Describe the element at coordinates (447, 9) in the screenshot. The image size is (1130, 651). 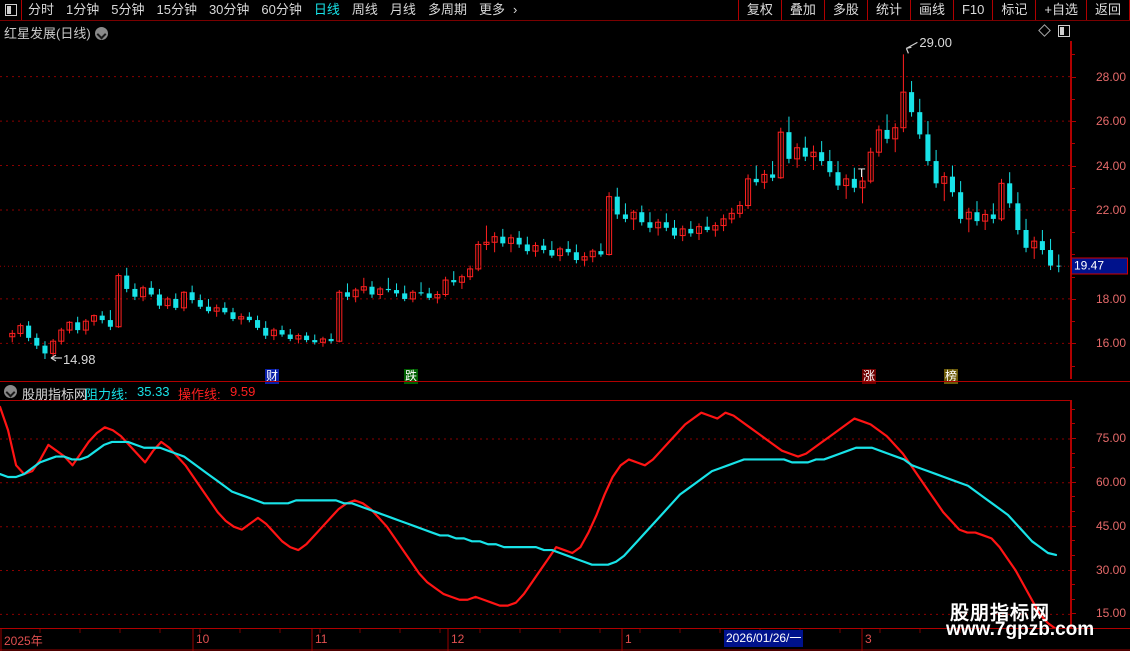
I see `period-tab-multi: 多周期` at that location.